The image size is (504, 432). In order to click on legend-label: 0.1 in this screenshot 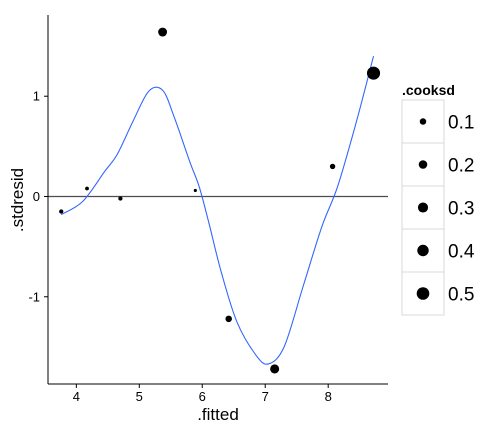, I will do `click(461, 123)`.